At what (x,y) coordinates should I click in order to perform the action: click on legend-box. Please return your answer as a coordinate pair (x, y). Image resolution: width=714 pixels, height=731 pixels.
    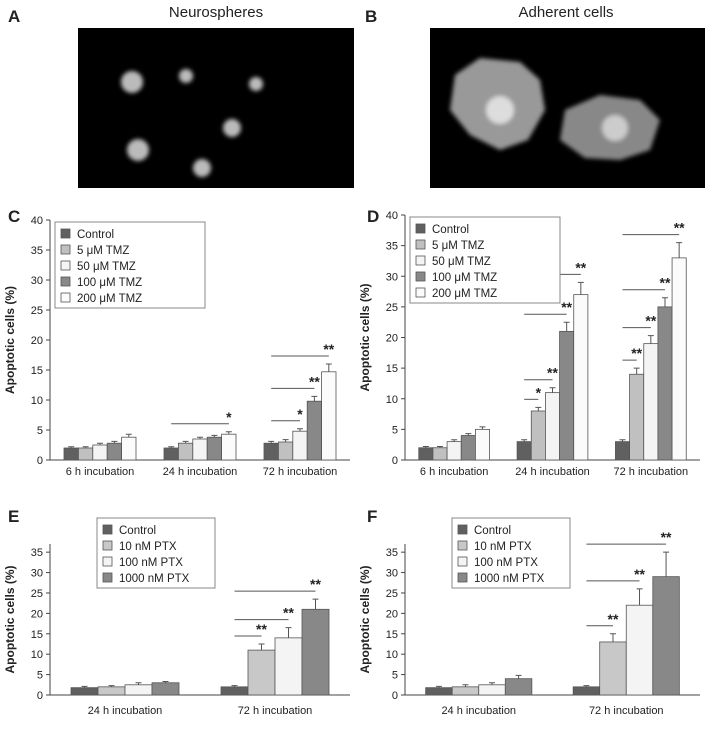
    Looking at the image, I should click on (156, 553).